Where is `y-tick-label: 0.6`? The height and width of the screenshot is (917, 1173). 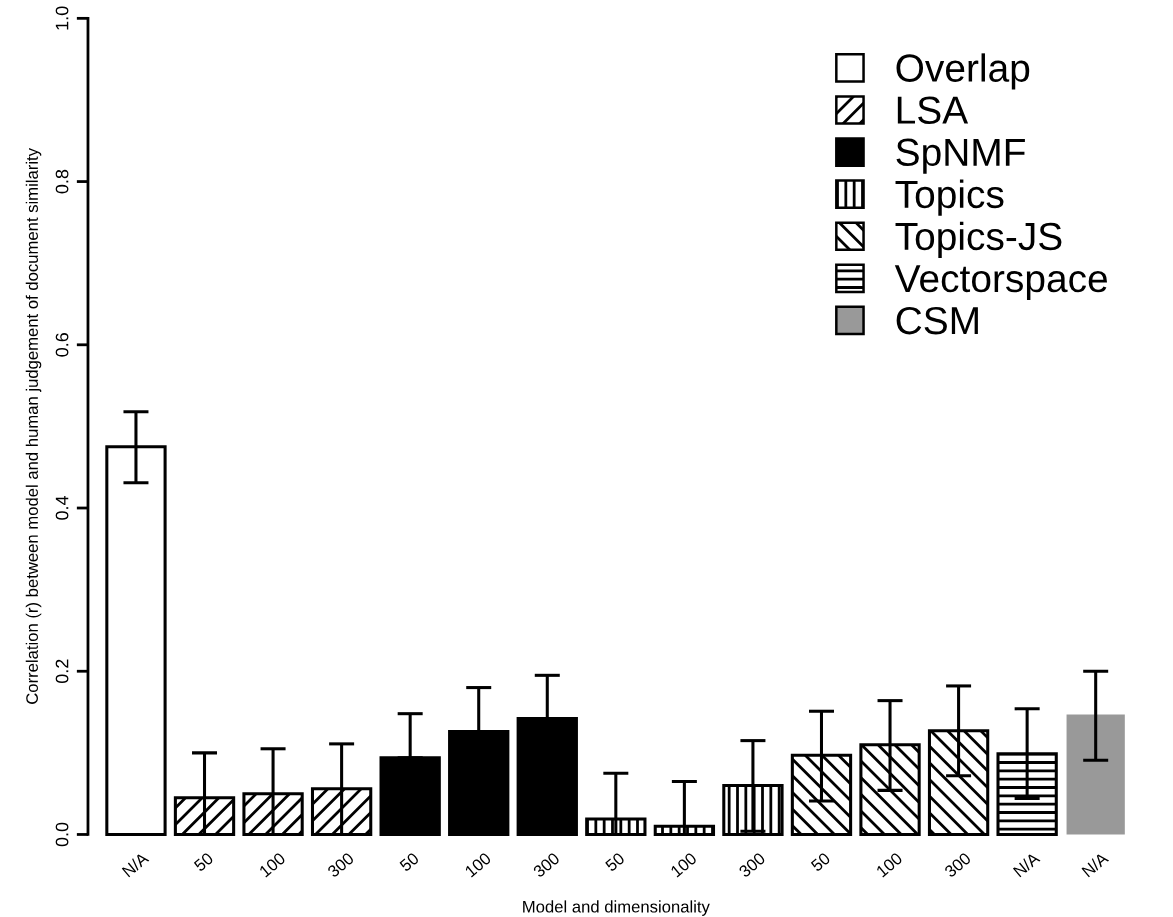 y-tick-label: 0.6 is located at coordinates (62, 345).